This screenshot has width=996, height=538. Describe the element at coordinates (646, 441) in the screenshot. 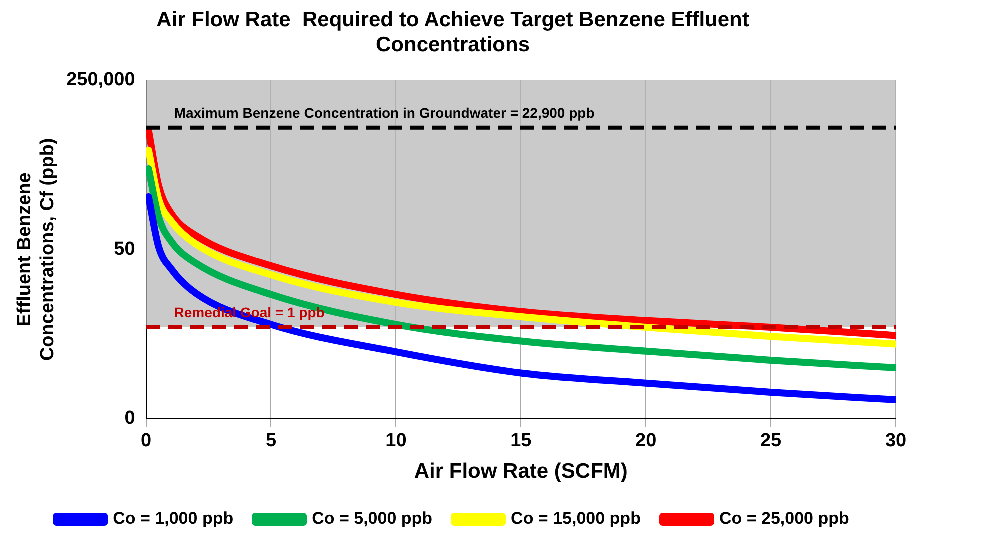

I see `x-tick-label: 20` at that location.